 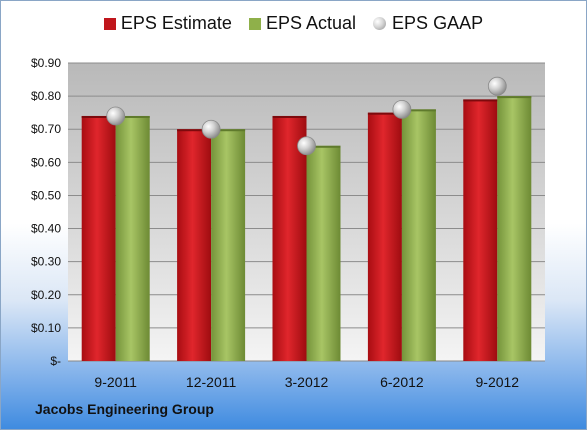 I want to click on x-axis-ticks: 9-2011 12-2011 3-2012 6-2012 9-2012, so click(x=306, y=382).